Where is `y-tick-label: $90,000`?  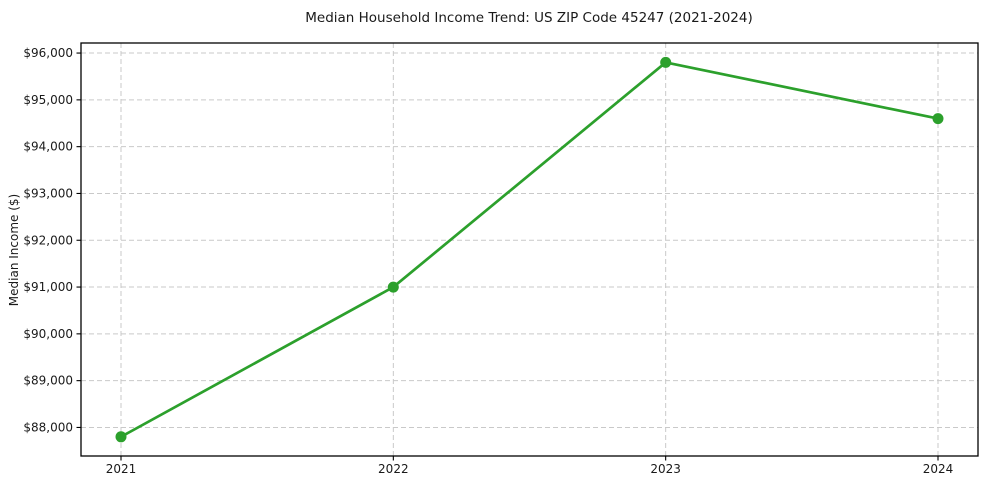 y-tick-label: $90,000 is located at coordinates (48, 334).